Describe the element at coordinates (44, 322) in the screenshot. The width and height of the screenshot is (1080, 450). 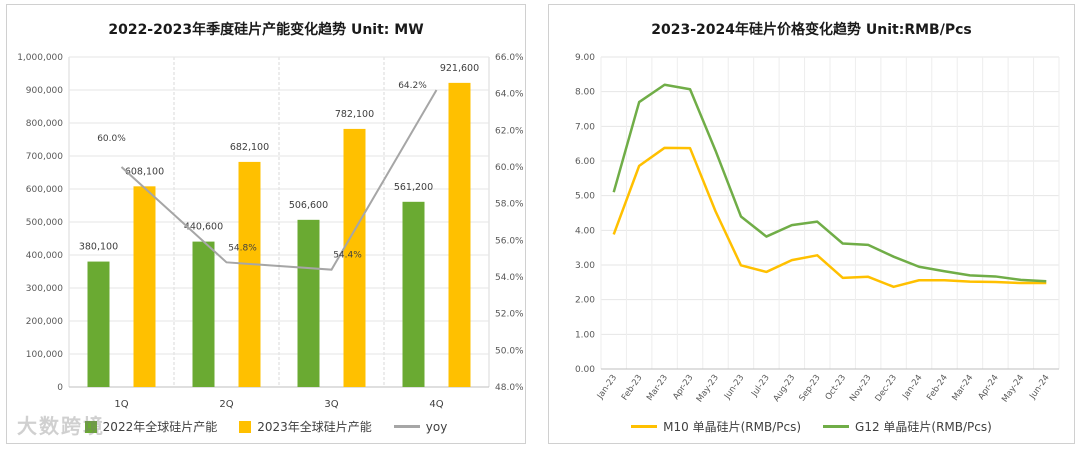
I see `y-tick-label: 200,000` at that location.